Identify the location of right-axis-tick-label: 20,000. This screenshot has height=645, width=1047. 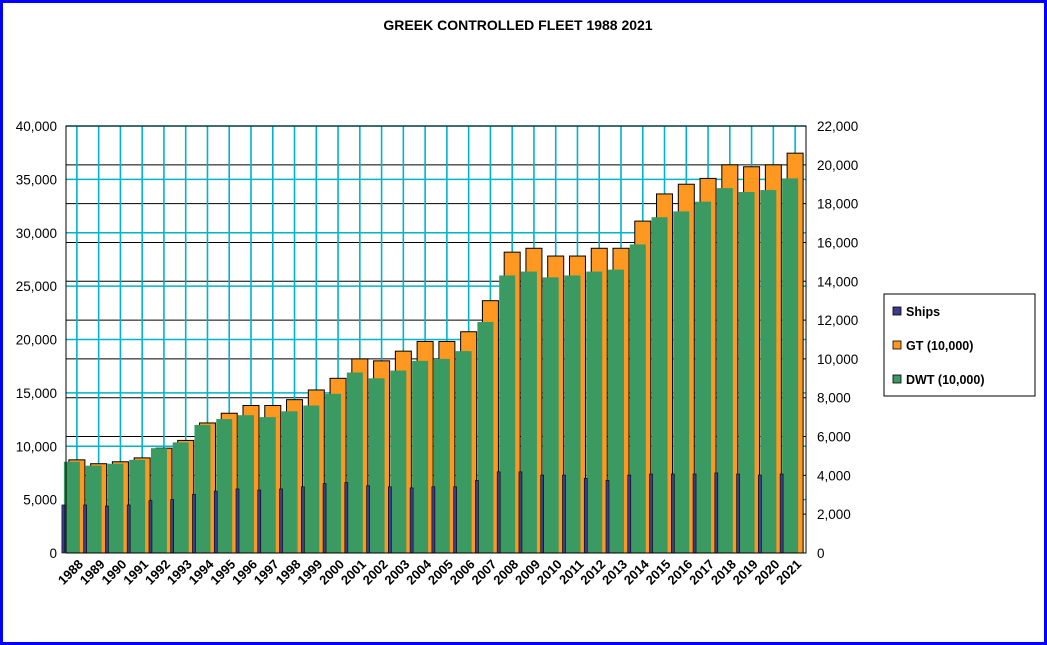
(837, 165).